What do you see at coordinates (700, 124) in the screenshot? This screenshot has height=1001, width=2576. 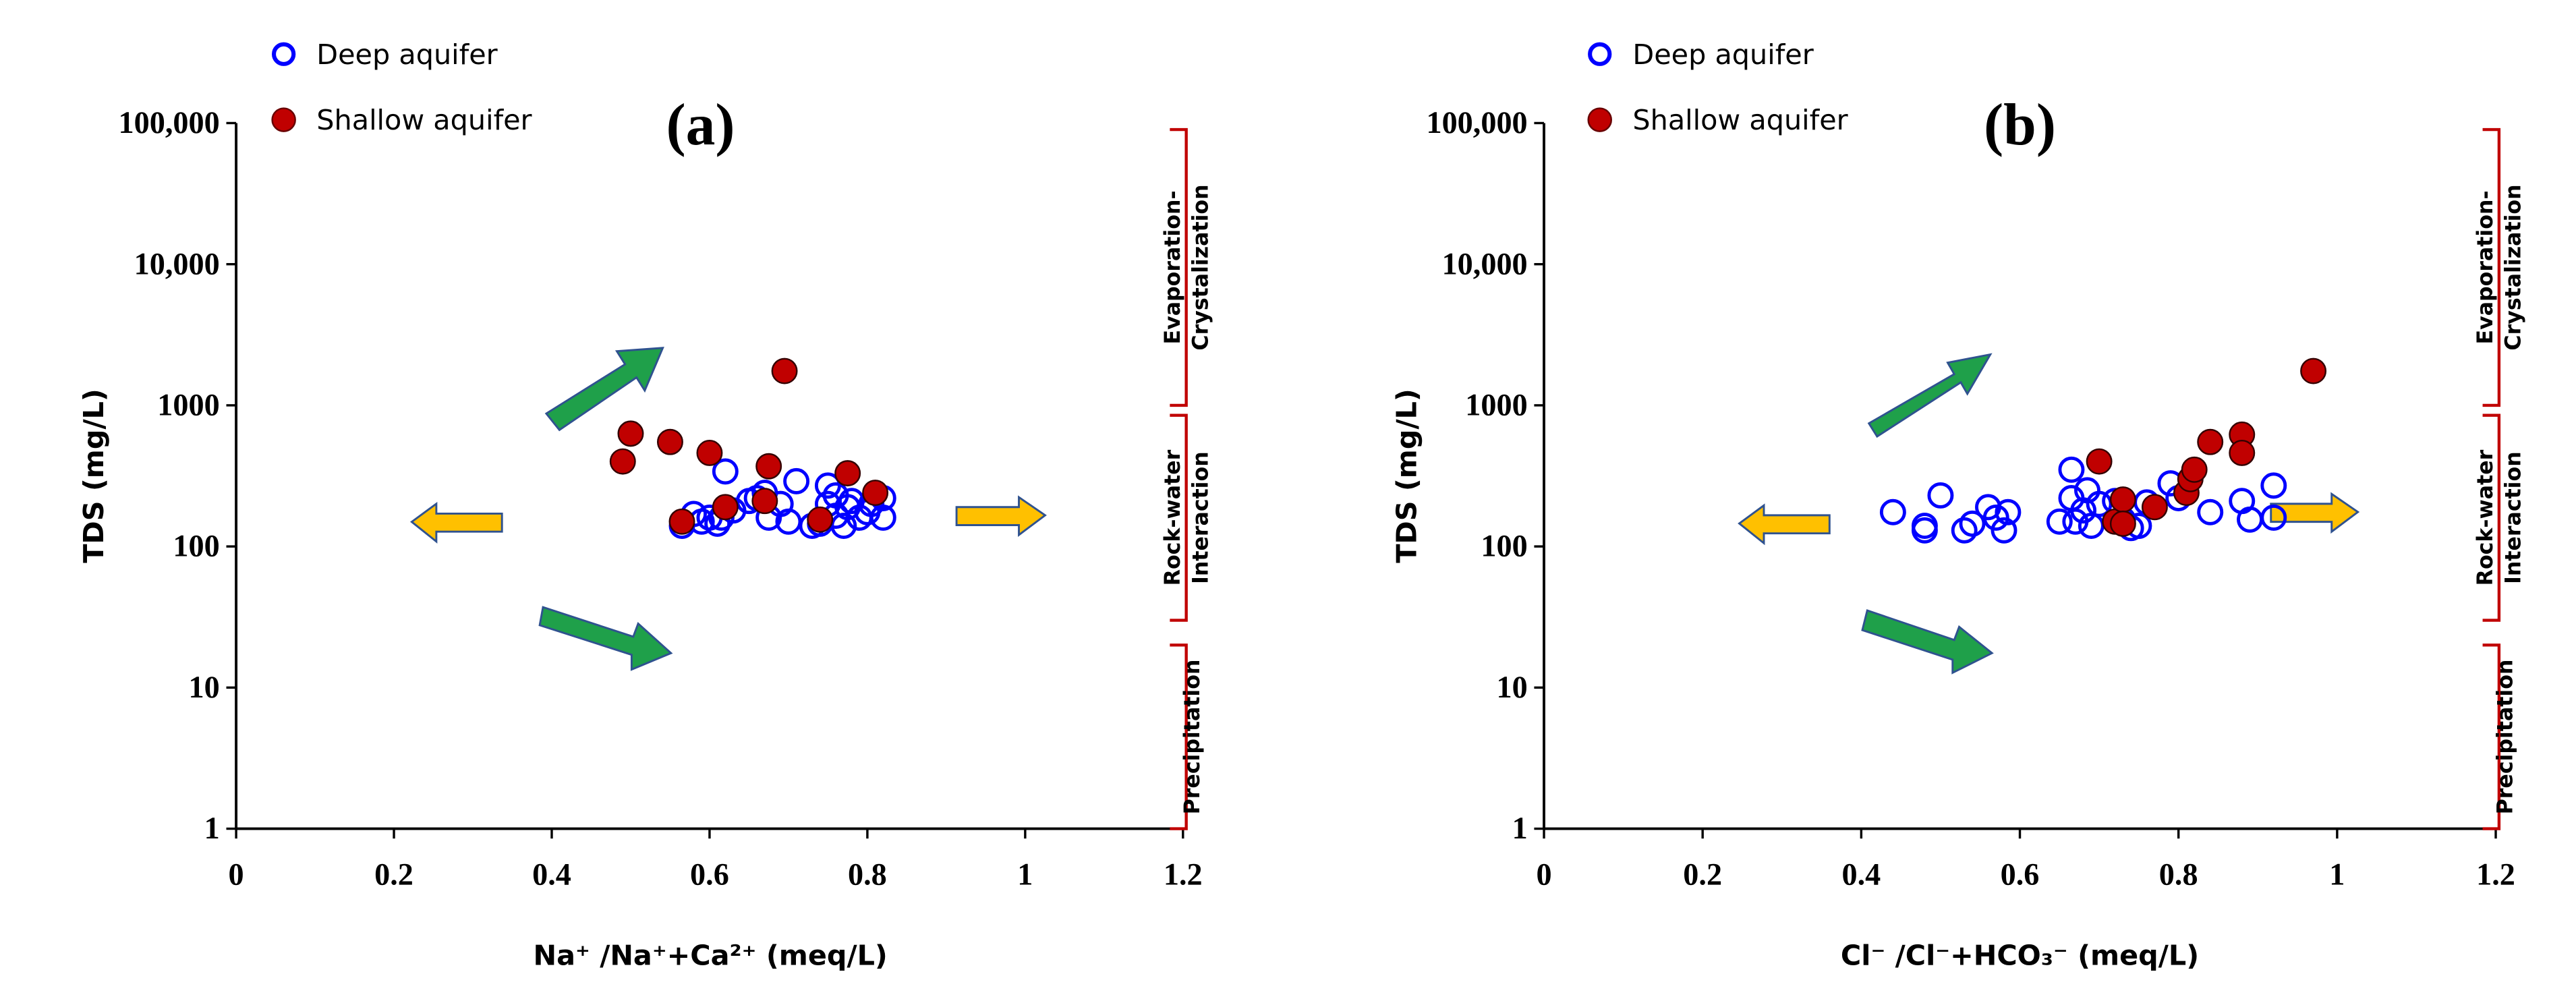 I see `panel-label: (a)` at bounding box center [700, 124].